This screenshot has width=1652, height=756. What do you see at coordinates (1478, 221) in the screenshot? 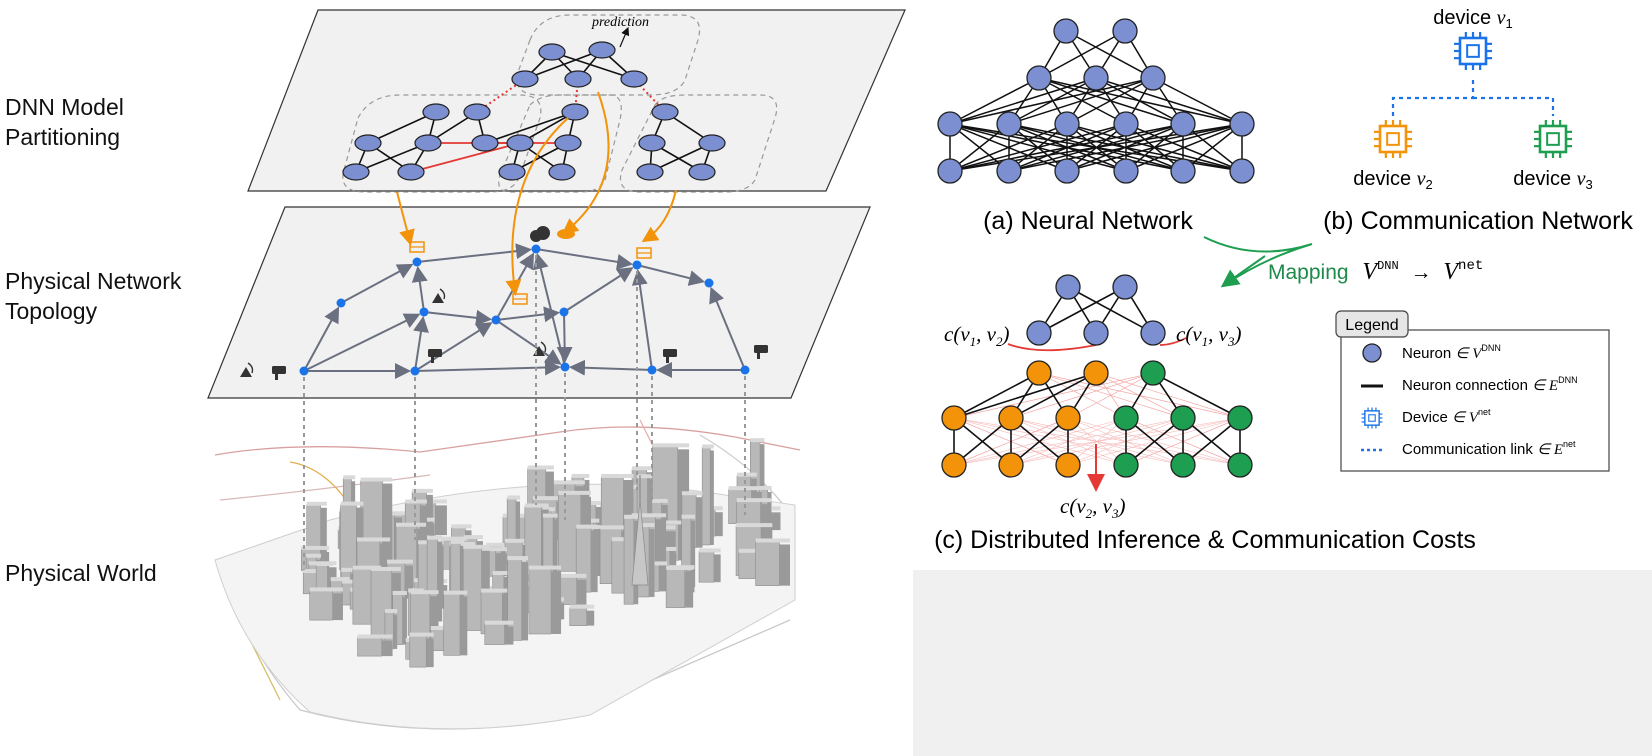
I see `panel-b-caption: (b) Communication Network` at bounding box center [1478, 221].